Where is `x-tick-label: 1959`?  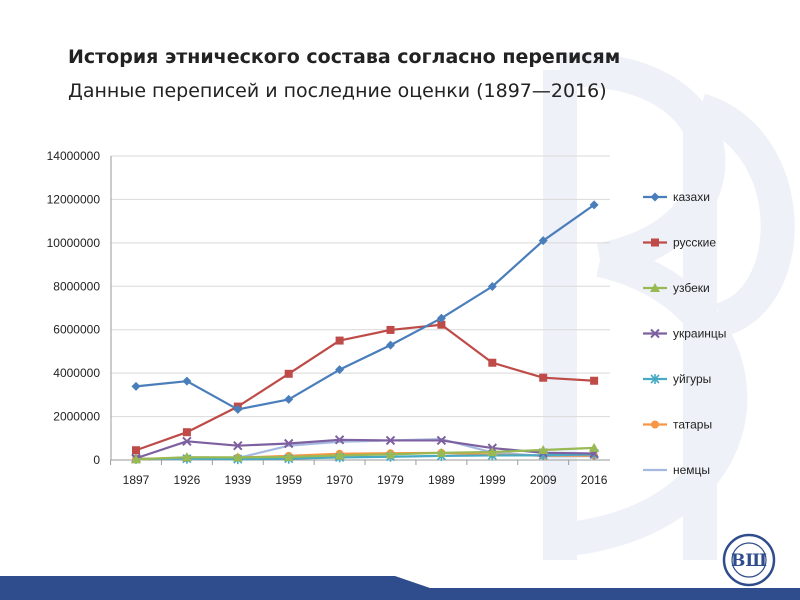
x-tick-label: 1959 is located at coordinates (288, 480).